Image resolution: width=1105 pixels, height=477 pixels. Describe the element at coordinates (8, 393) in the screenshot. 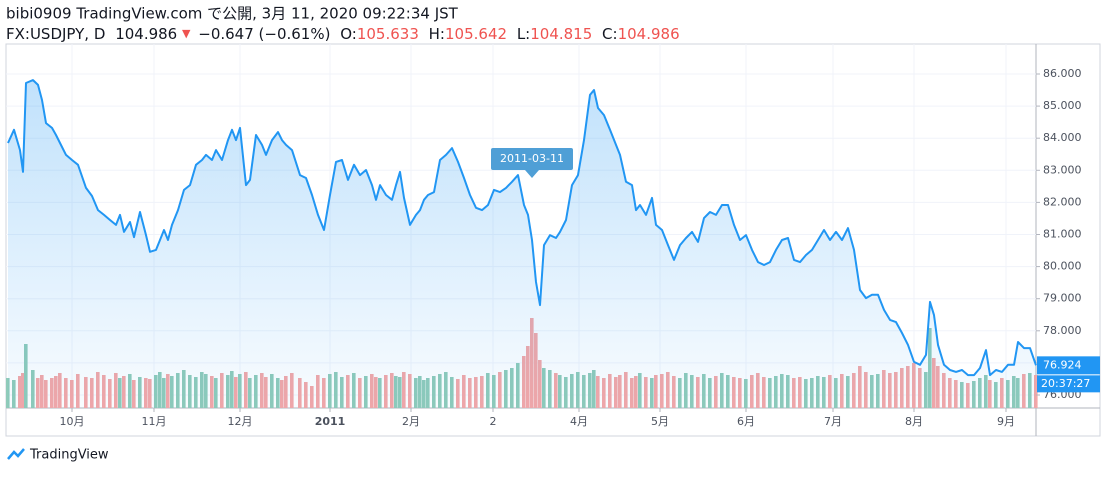

I see `volume-bar` at that location.